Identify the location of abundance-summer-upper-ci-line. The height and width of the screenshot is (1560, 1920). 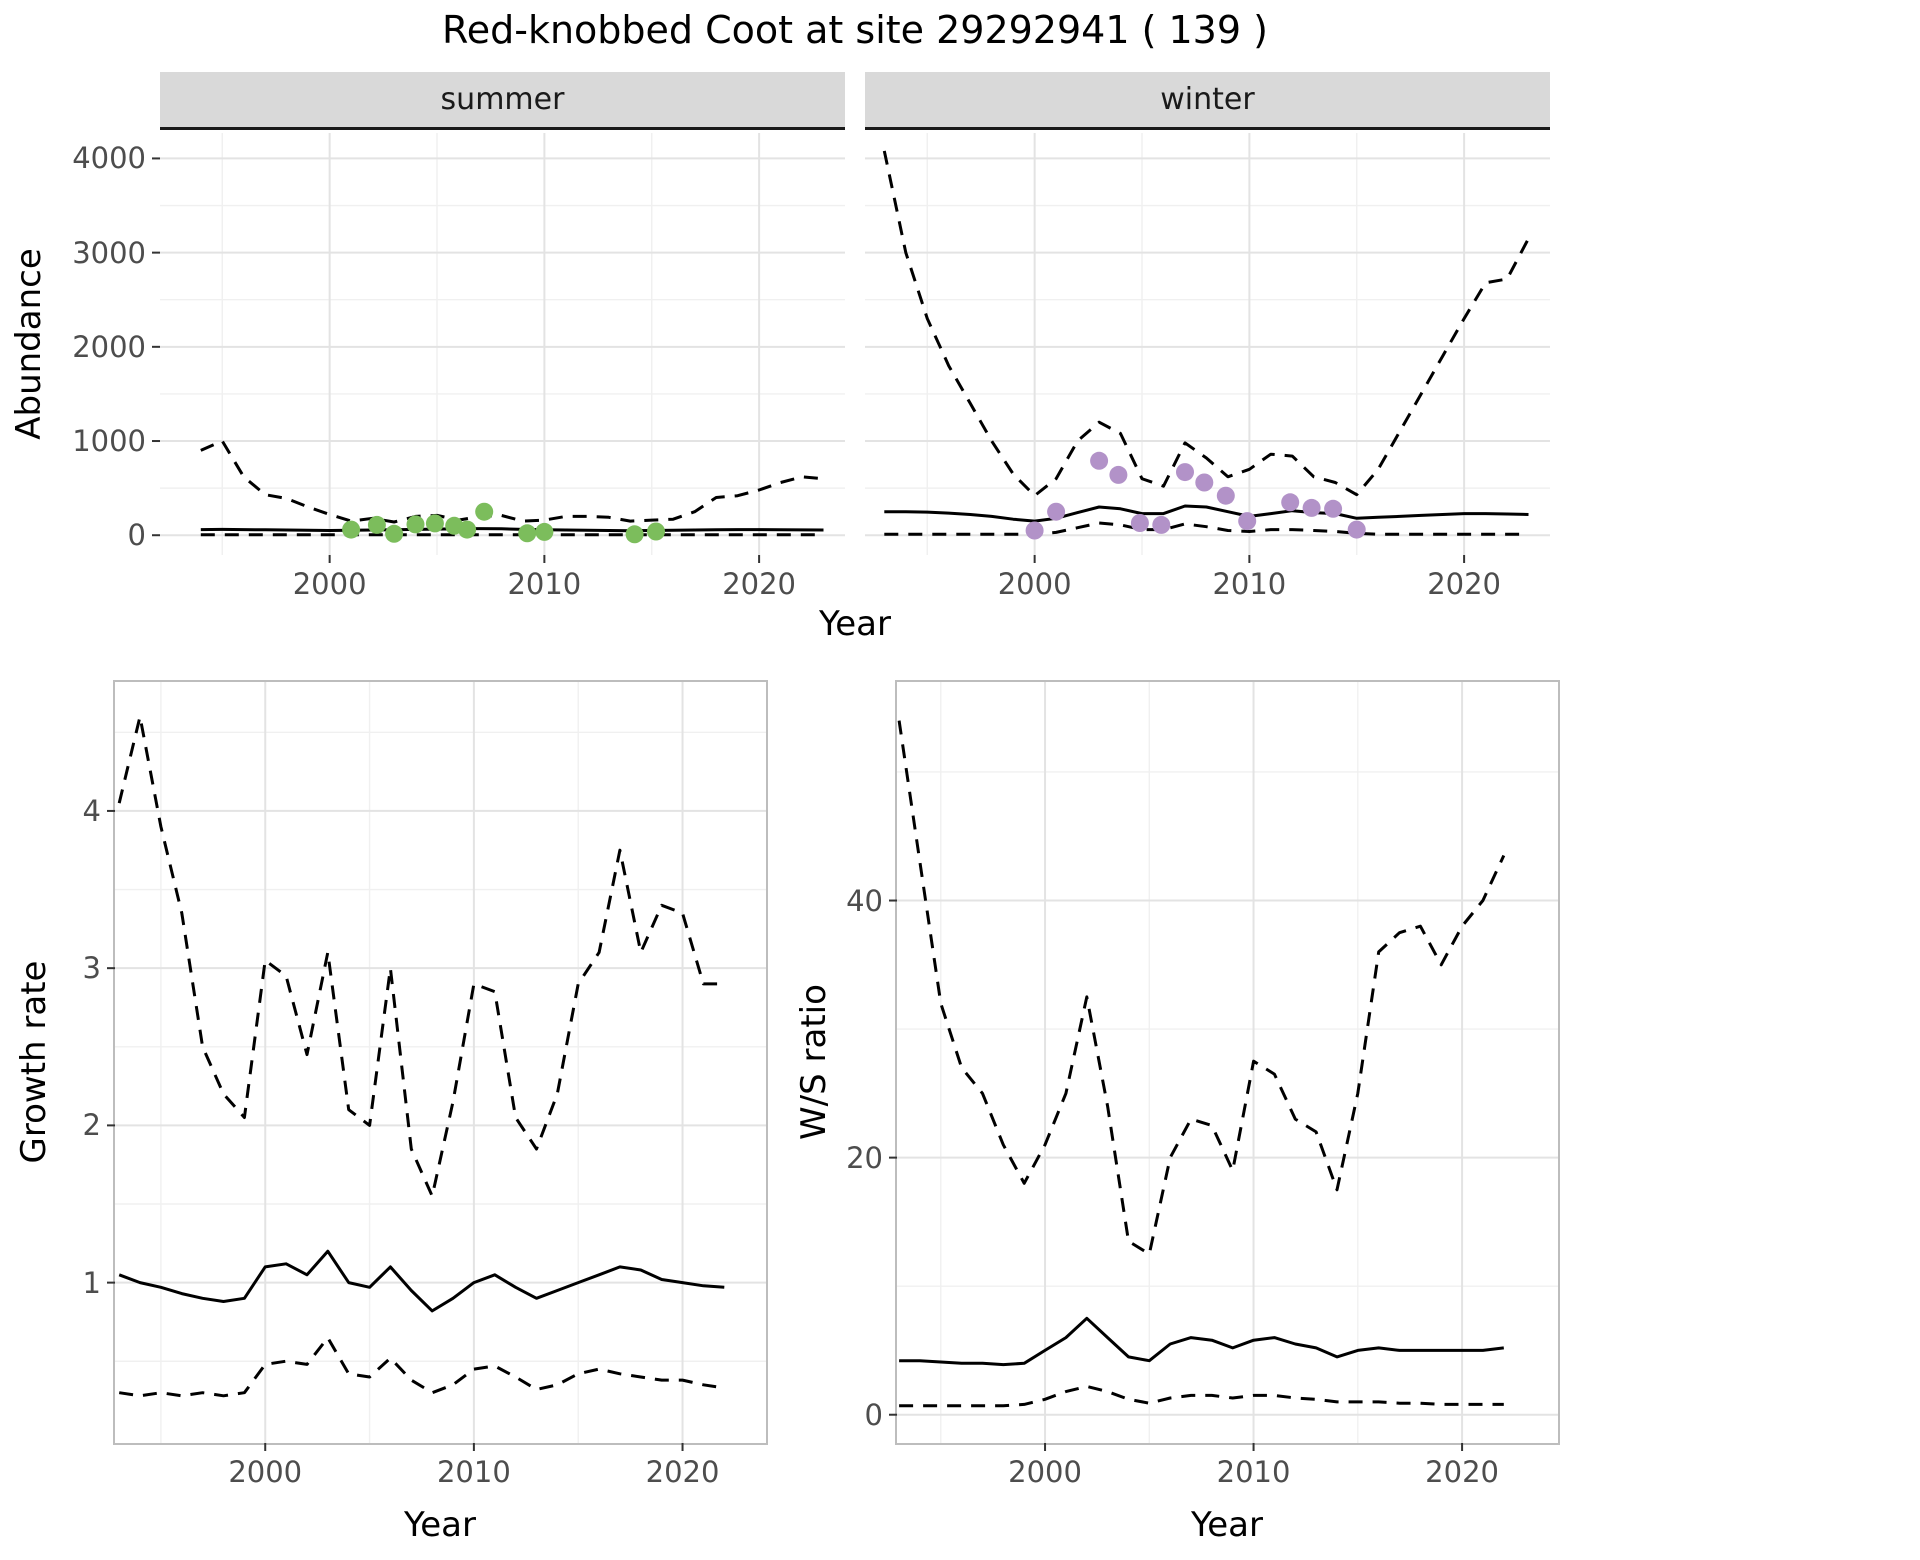
(512, 481).